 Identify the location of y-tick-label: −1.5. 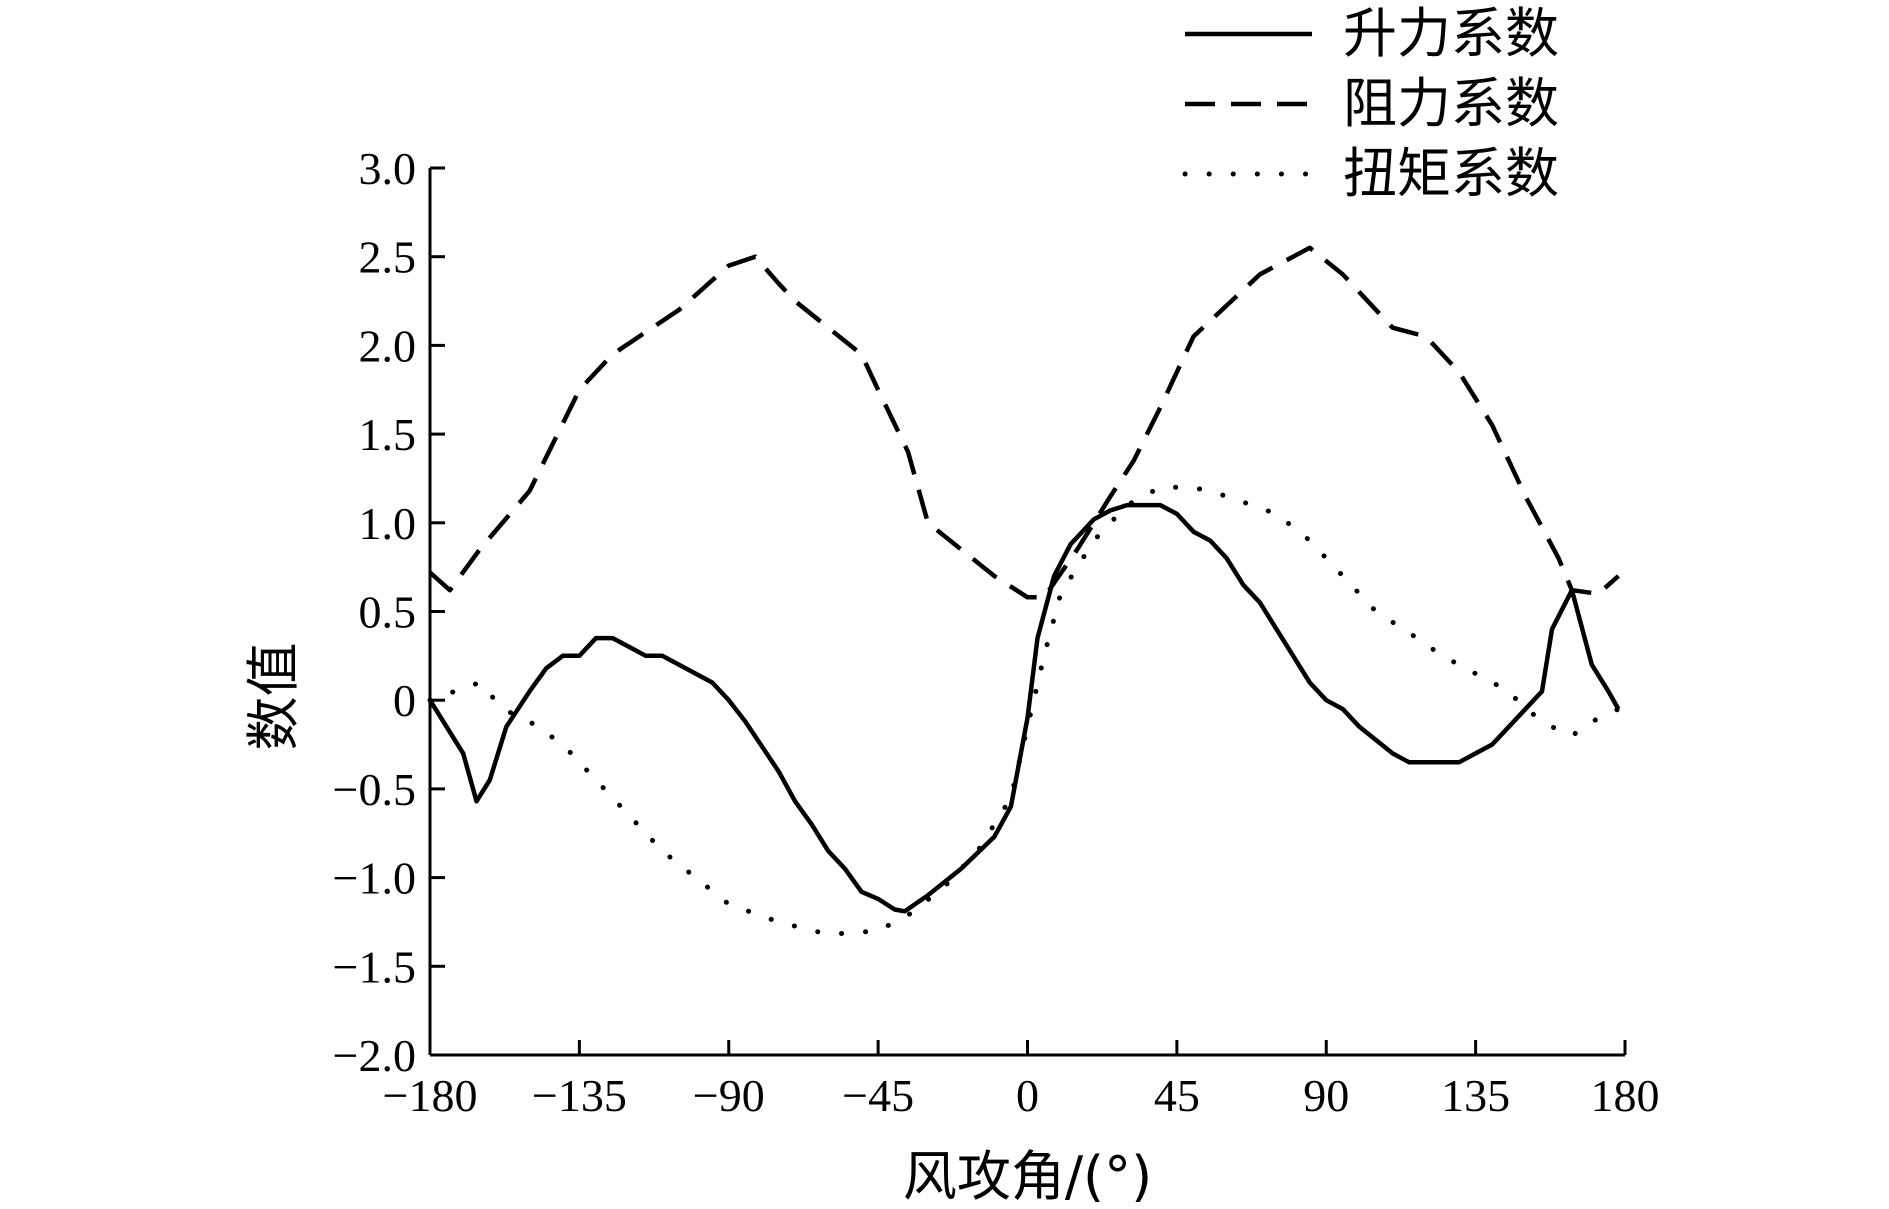
(374, 966).